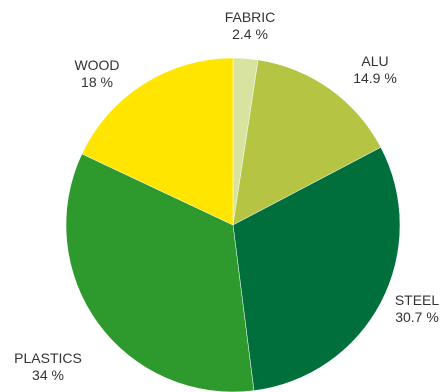  Describe the element at coordinates (48, 375) in the screenshot. I see `slice-value-label-plastics: 34 %` at that location.